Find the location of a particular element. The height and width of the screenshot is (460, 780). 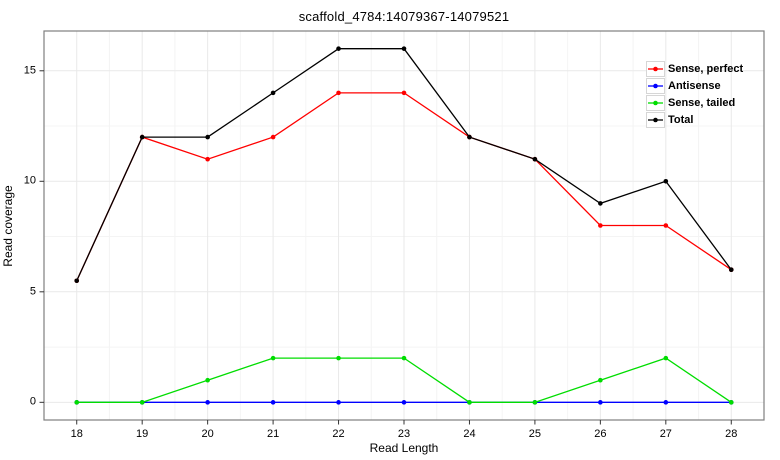

legend-item-sense-tailed: Sense, tailed is located at coordinates (694, 102).